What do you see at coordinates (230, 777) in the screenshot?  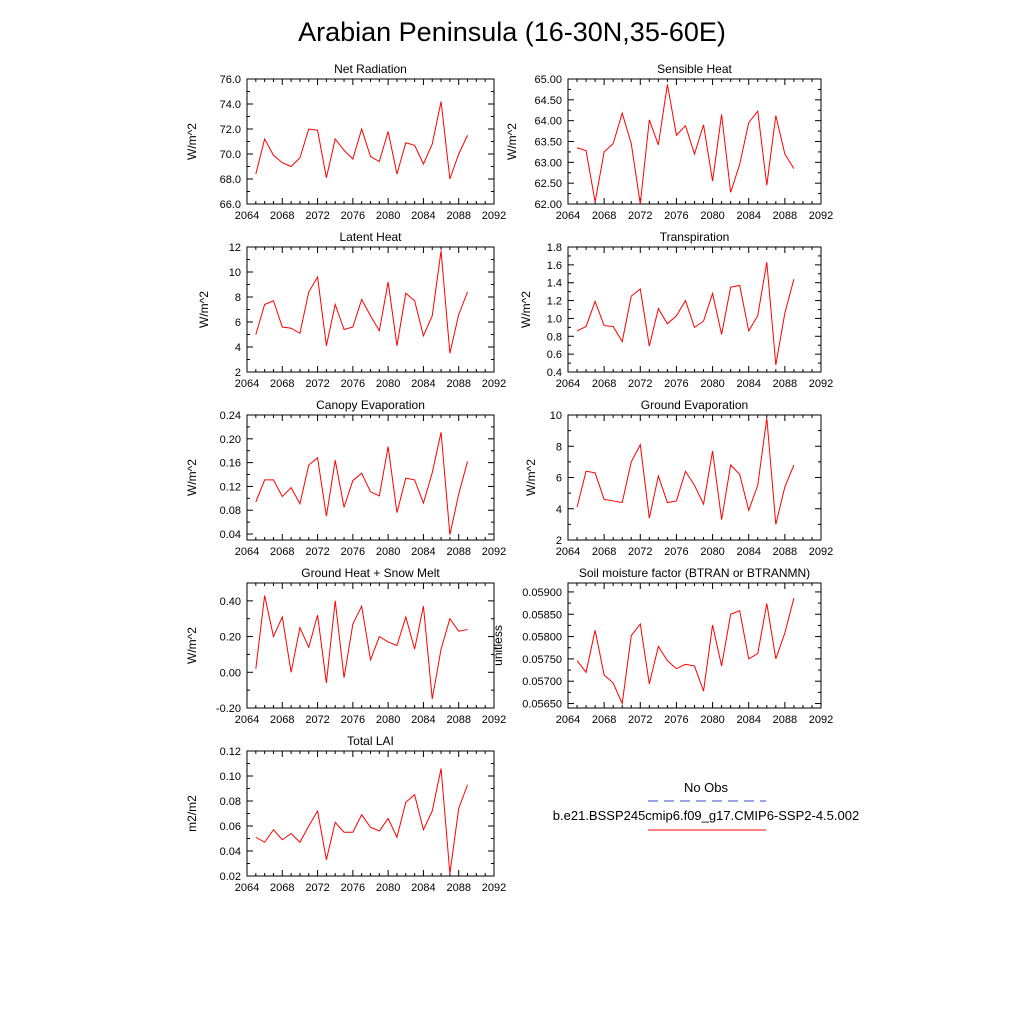 I see `y-tick-label: 0.10` at bounding box center [230, 777].